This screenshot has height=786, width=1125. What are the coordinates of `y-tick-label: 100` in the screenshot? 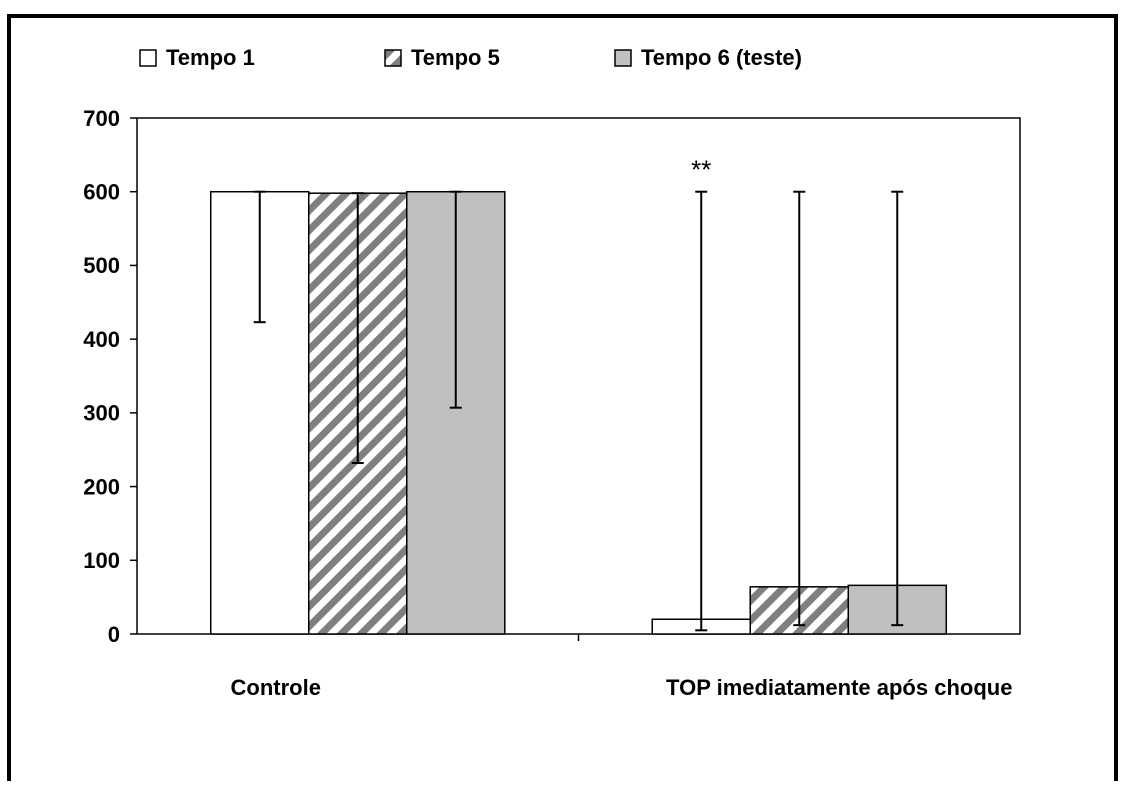 It's located at (101, 560).